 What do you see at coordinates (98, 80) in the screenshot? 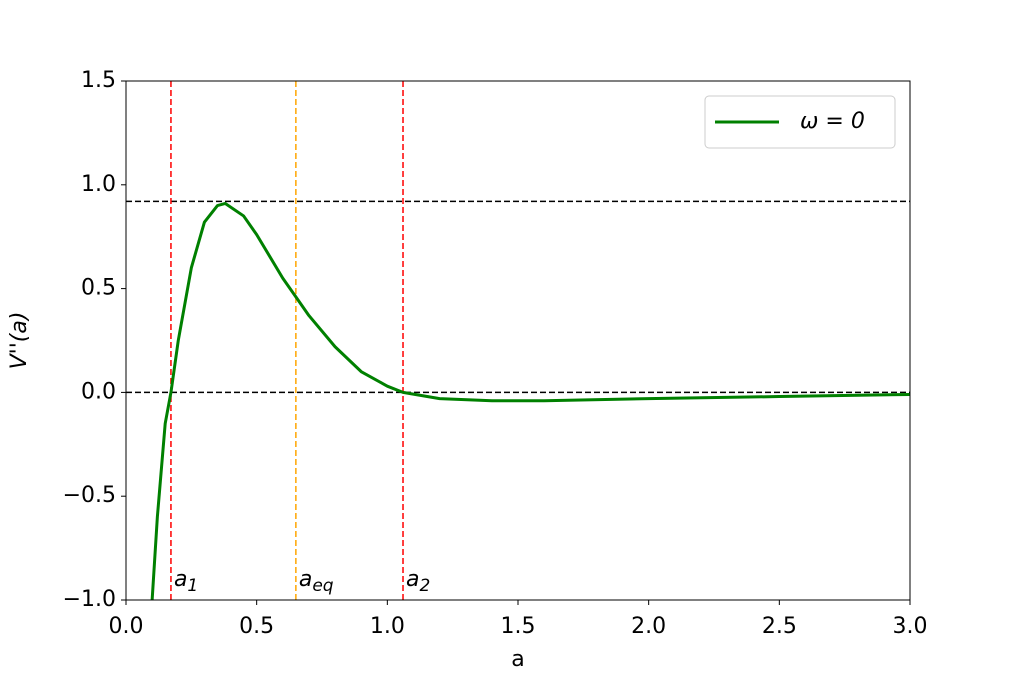
I see `y-tick-label: 1.5` at bounding box center [98, 80].